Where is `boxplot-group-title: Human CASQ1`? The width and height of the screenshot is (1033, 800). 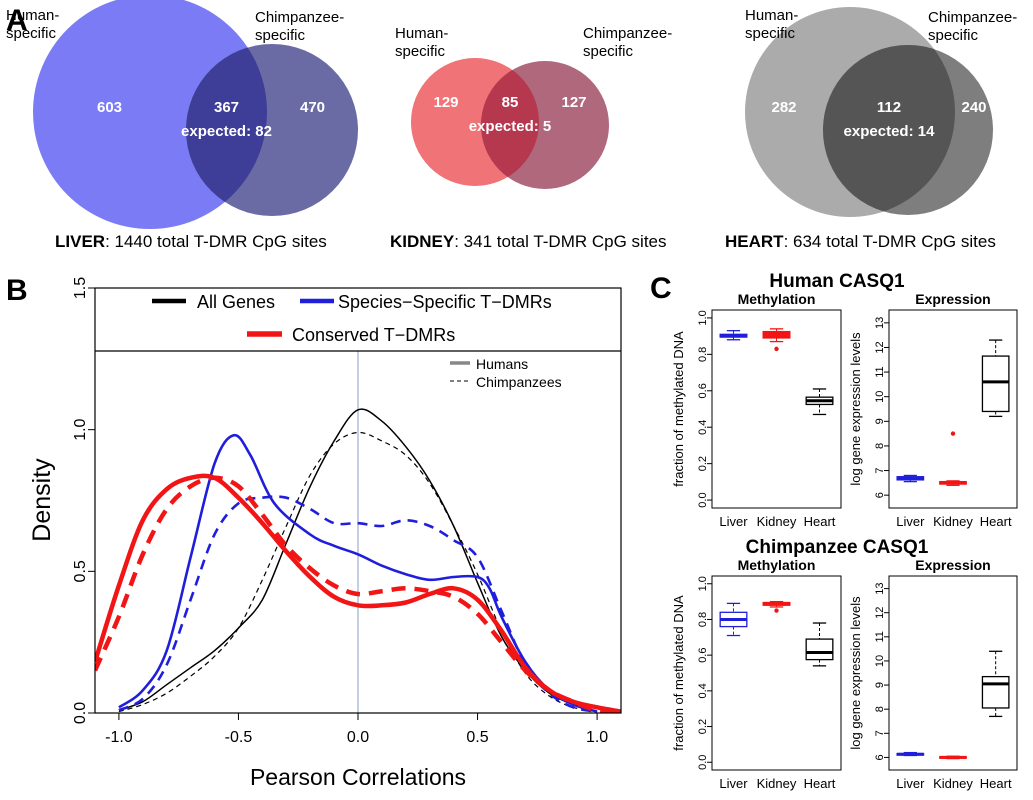
boxplot-group-title: Human CASQ1 is located at coordinates (837, 281).